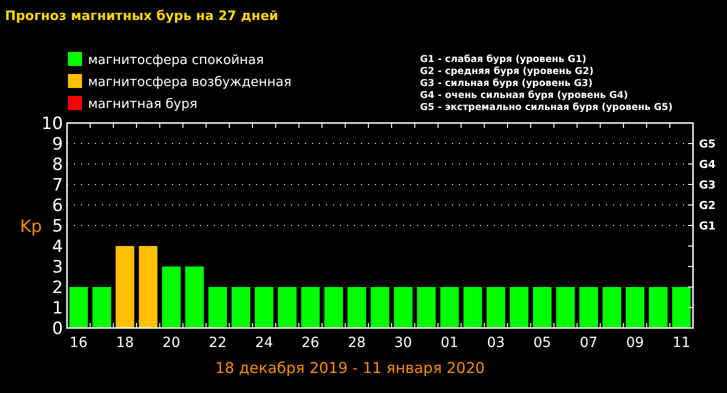 This screenshot has width=727, height=393. I want to click on text: G3 - сильная буря (уровень G3), so click(506, 83).